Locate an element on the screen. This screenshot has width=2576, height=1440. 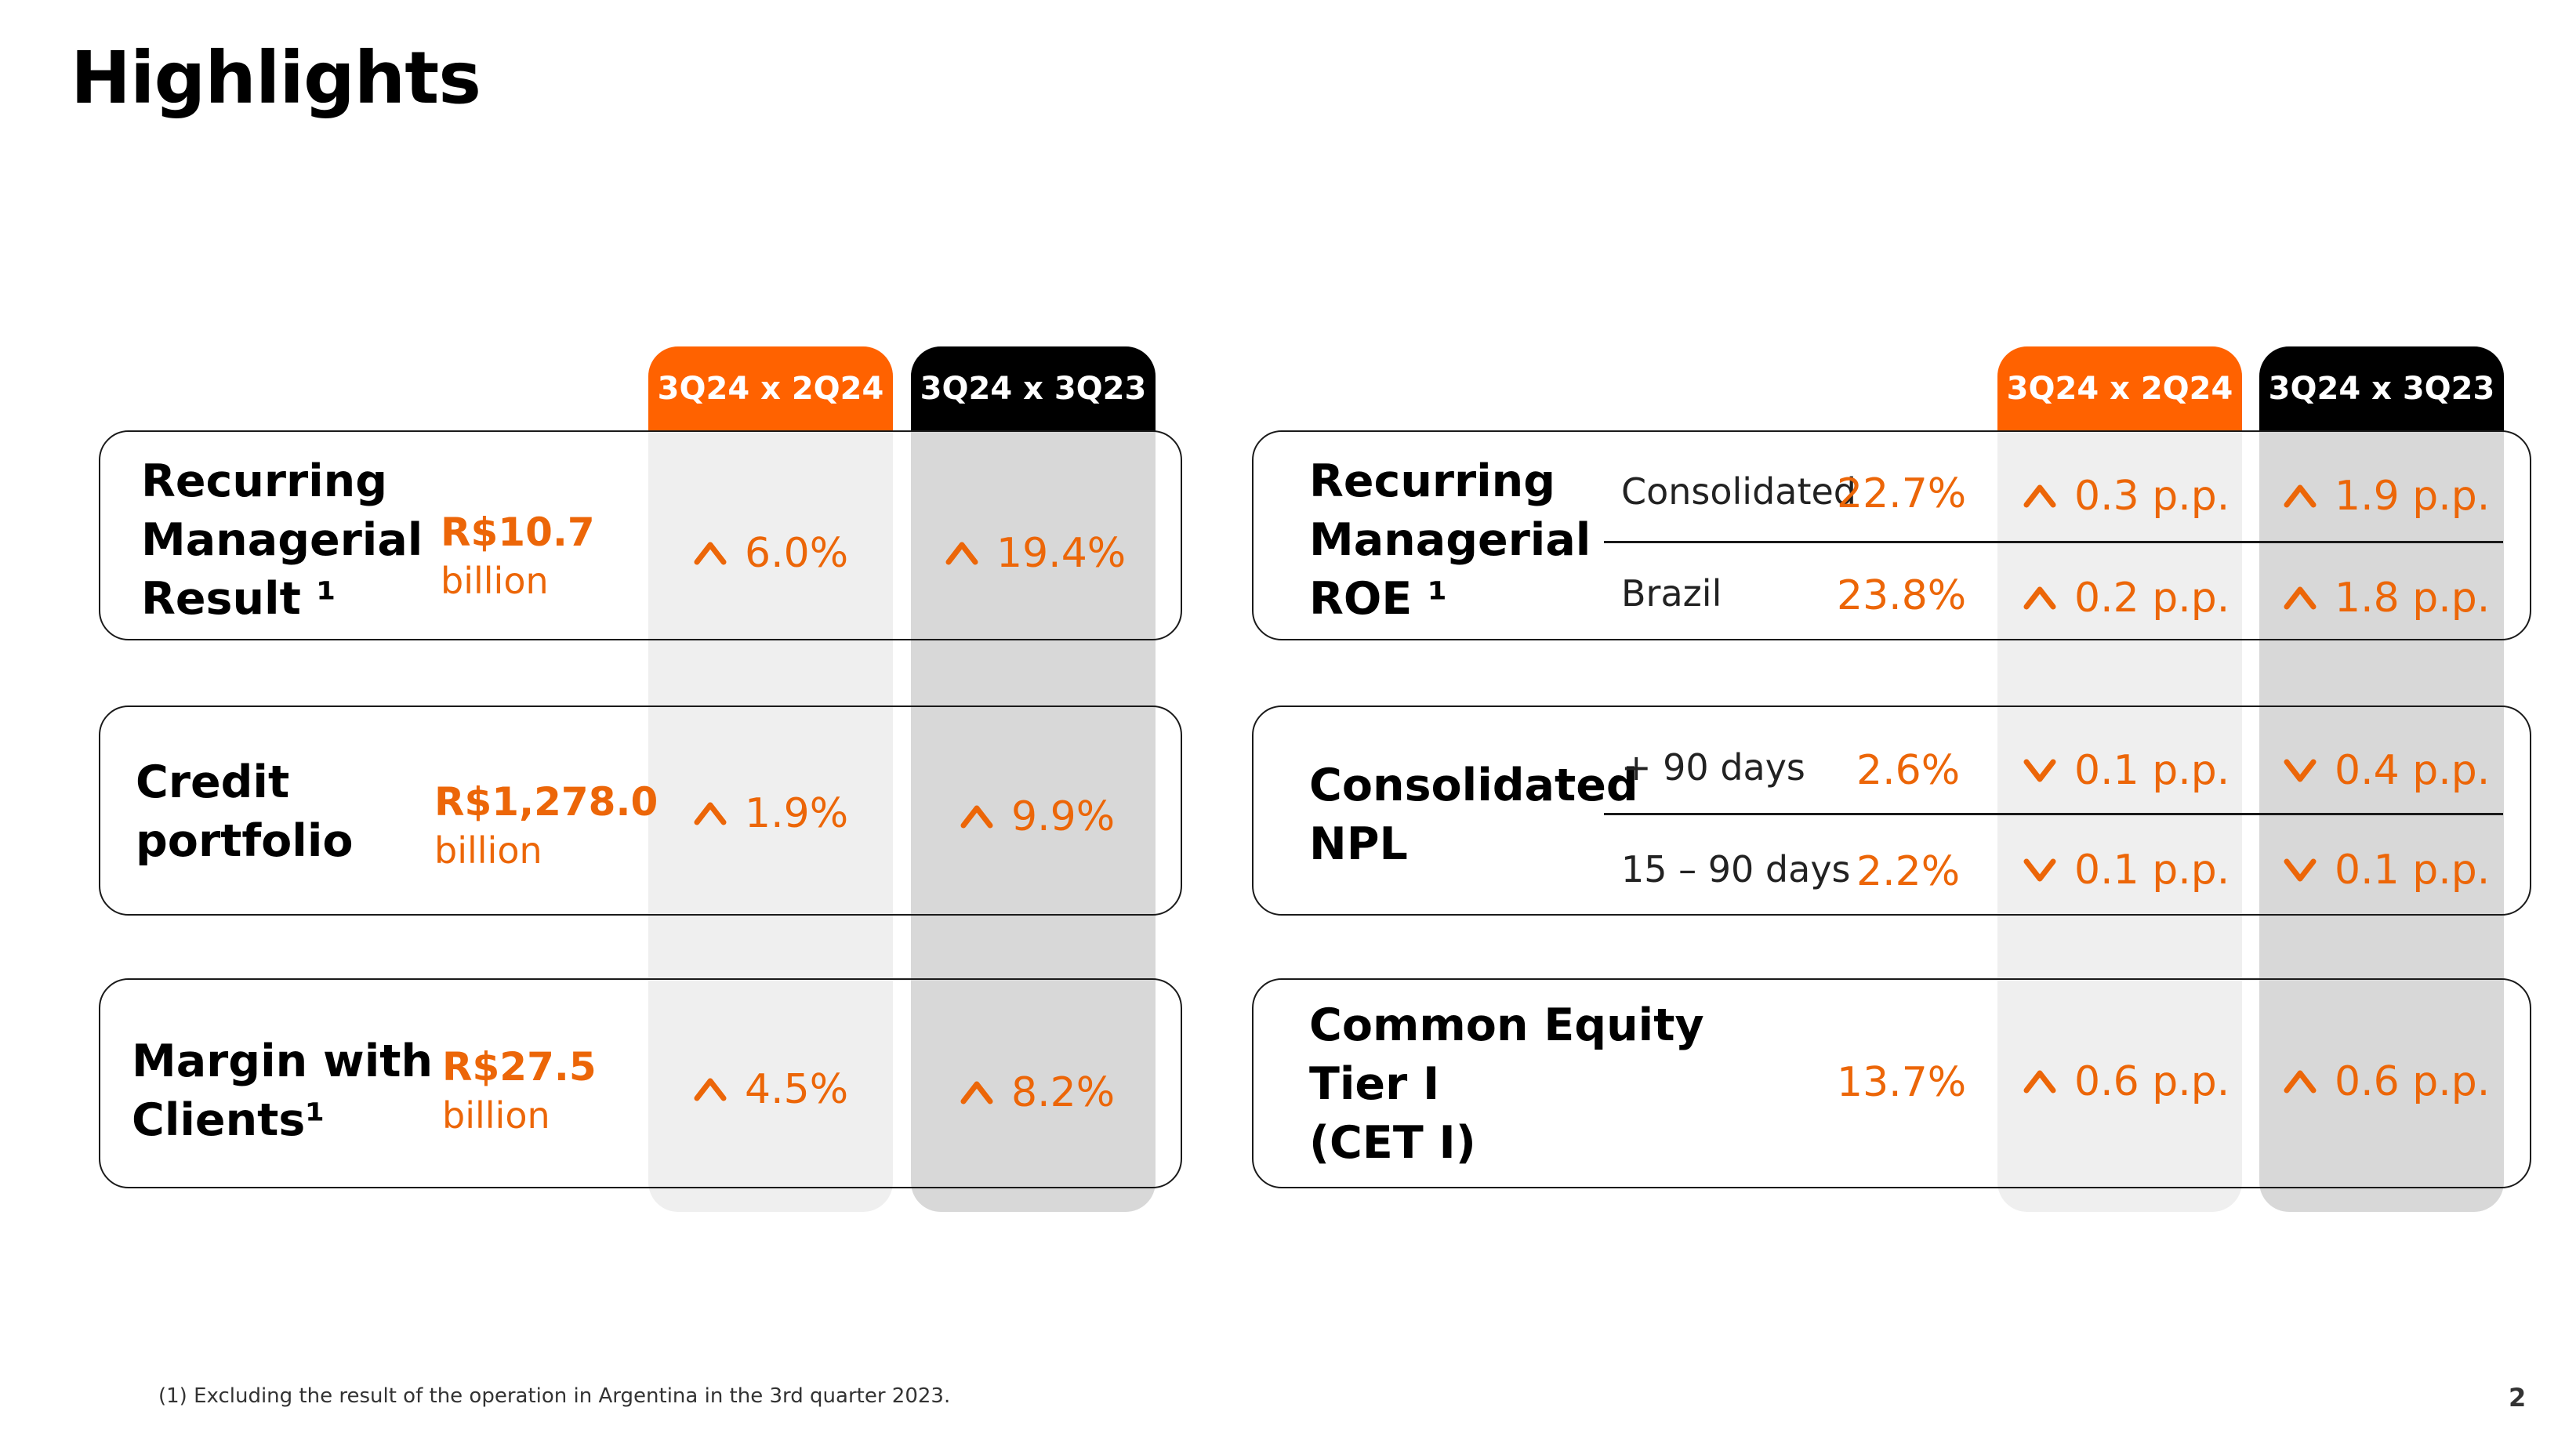
npl-label: Consolidated NPL is located at coordinates (1474, 815).